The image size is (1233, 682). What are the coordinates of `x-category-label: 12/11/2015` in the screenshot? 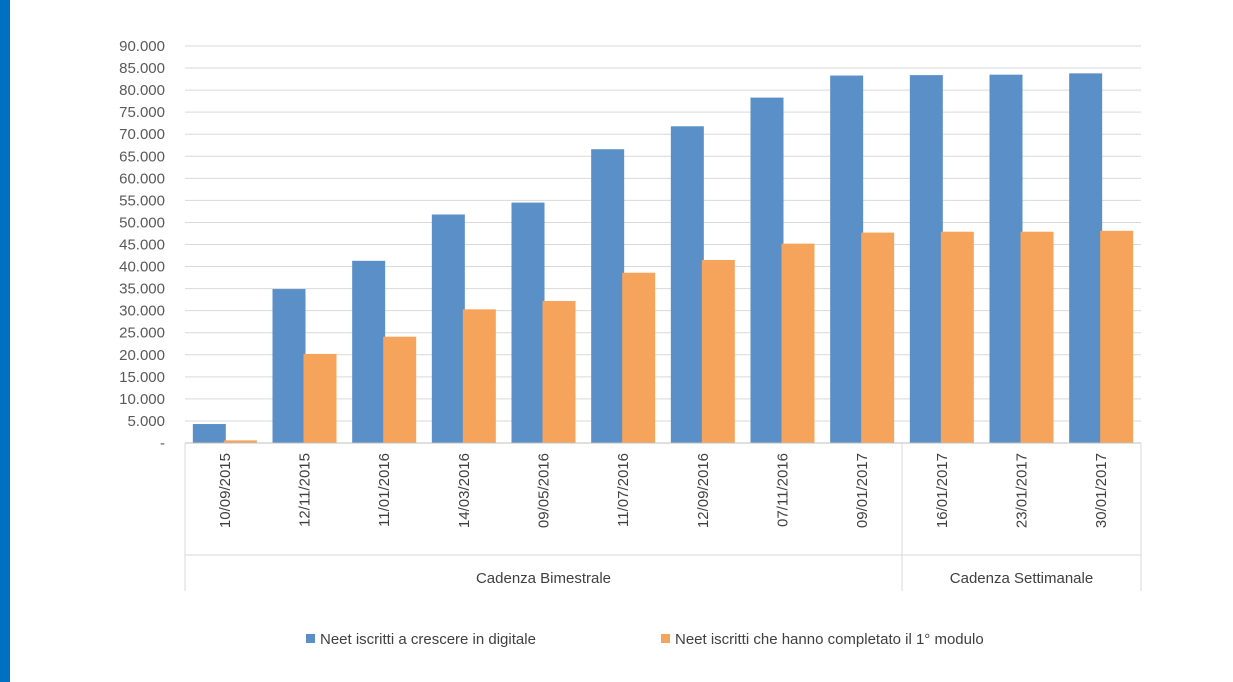 It's located at (305, 490).